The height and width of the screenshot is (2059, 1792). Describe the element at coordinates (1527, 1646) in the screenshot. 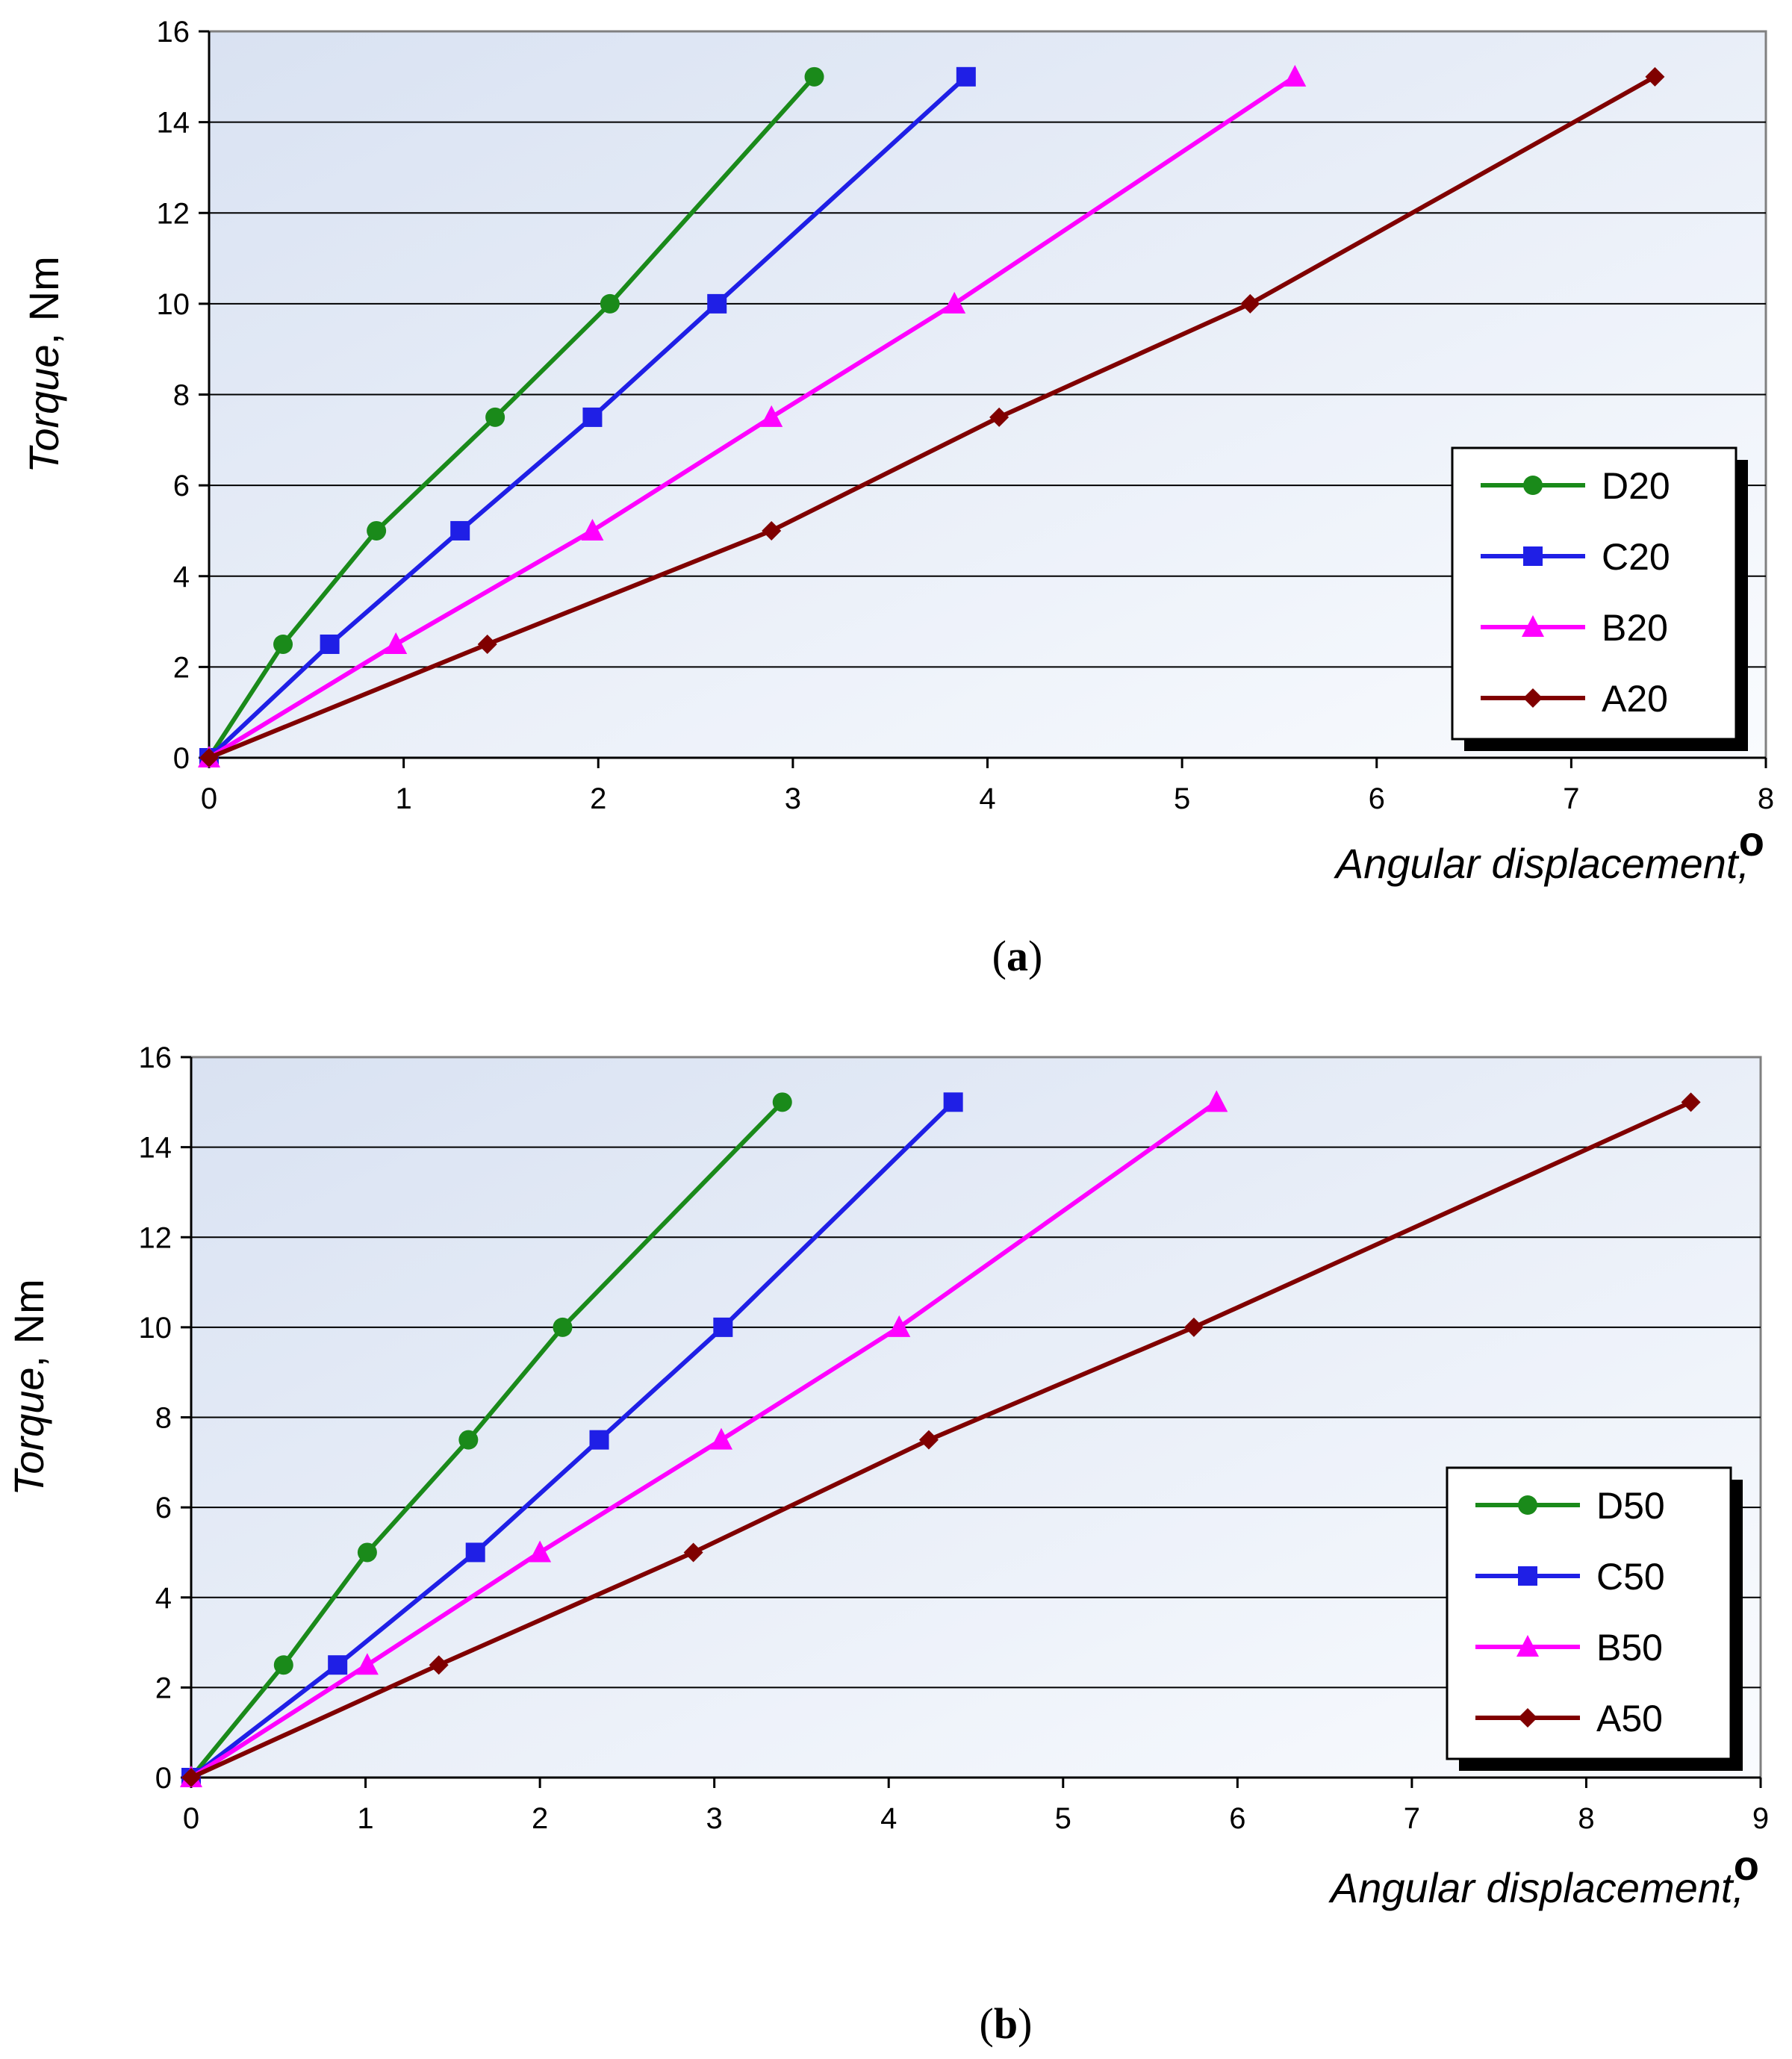

I see `legend-marker-B50` at that location.